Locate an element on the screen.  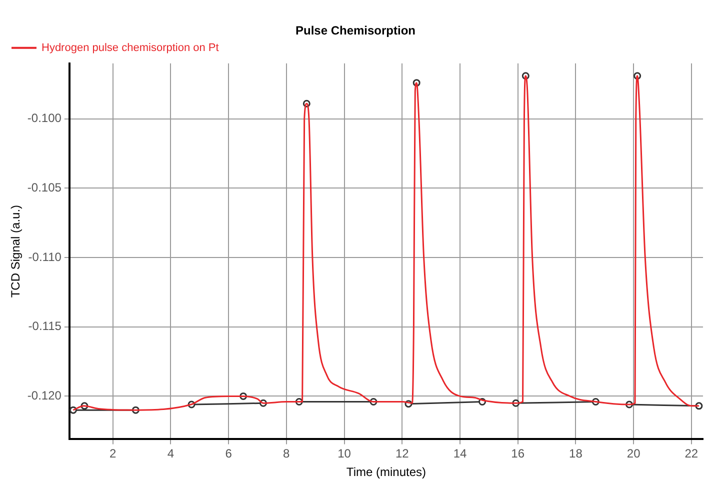
x-tick-label: 2 is located at coordinates (112, 453).